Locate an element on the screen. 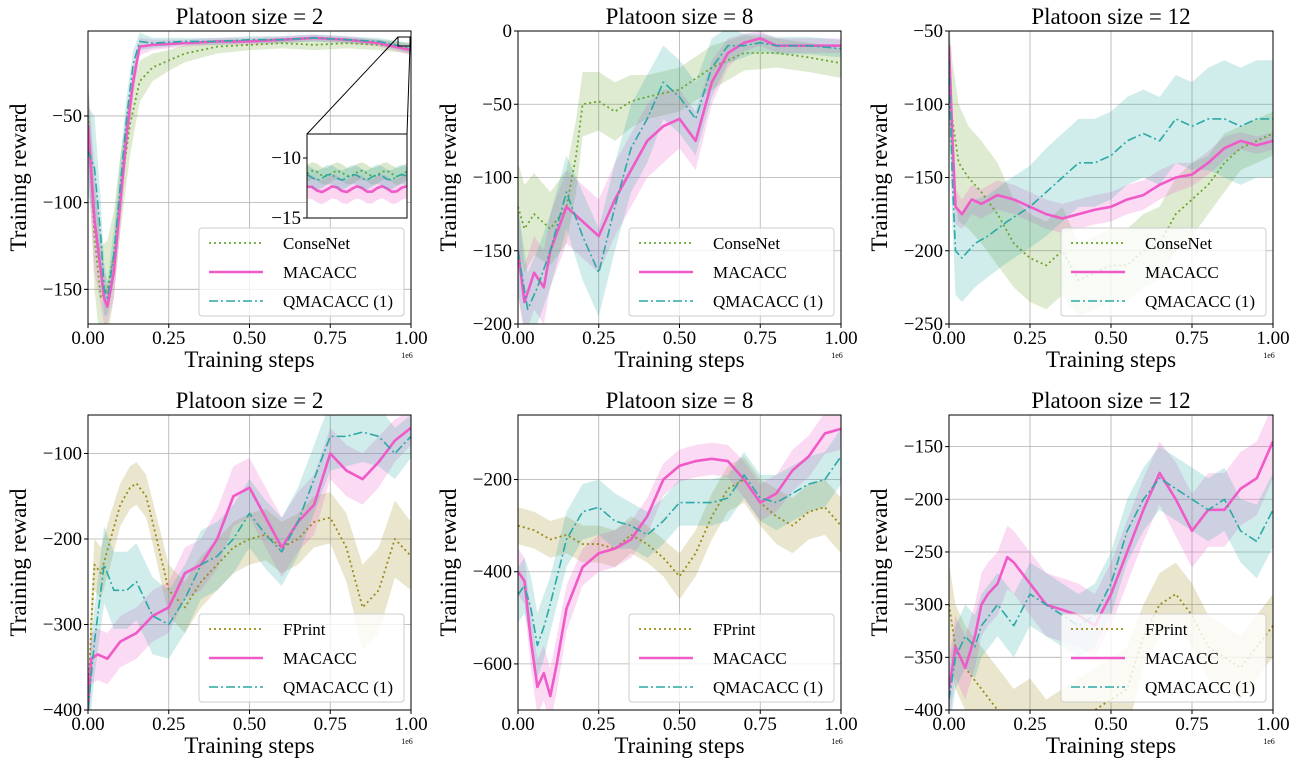 Image resolution: width=1312 pixels, height=768 pixels. inset-y-tick-label: −15 is located at coordinates (286, 218).